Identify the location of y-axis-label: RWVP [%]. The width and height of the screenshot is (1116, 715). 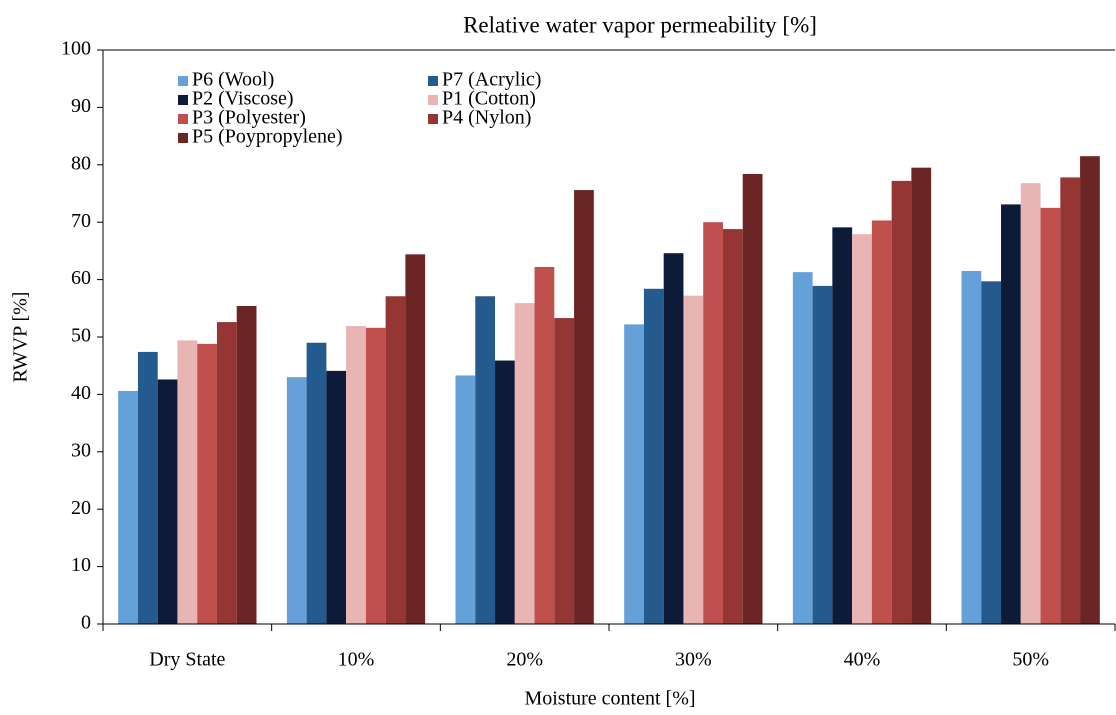
(21, 337).